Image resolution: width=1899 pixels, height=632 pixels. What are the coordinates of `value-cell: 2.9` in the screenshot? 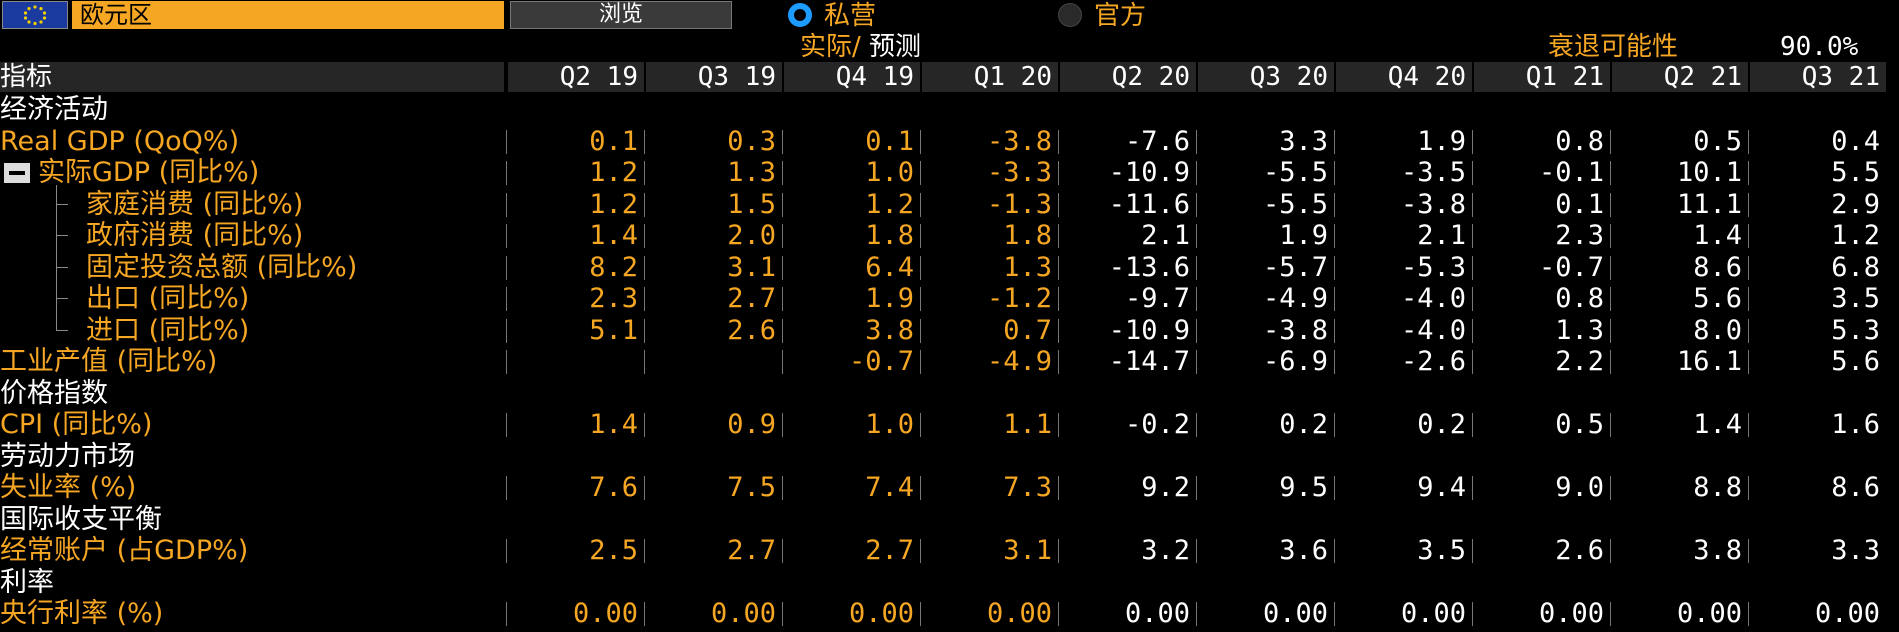 It's located at (1855, 204).